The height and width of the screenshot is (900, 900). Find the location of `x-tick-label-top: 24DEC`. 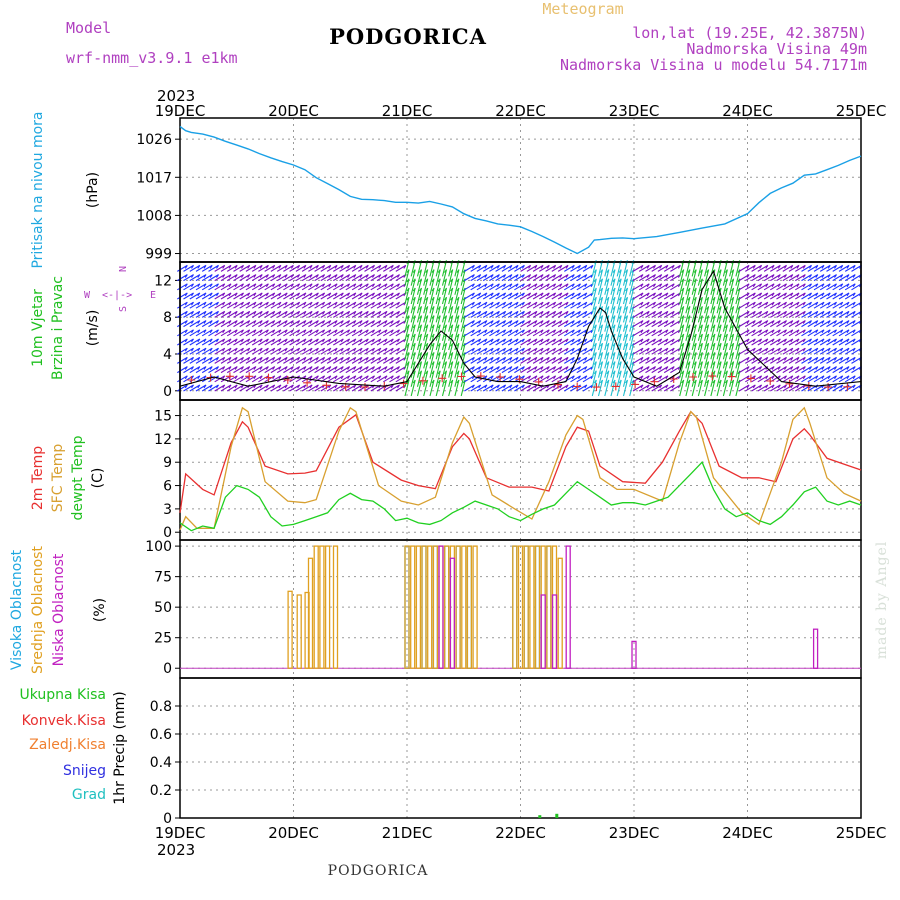

x-tick-label-top: 24DEC is located at coordinates (747, 111).